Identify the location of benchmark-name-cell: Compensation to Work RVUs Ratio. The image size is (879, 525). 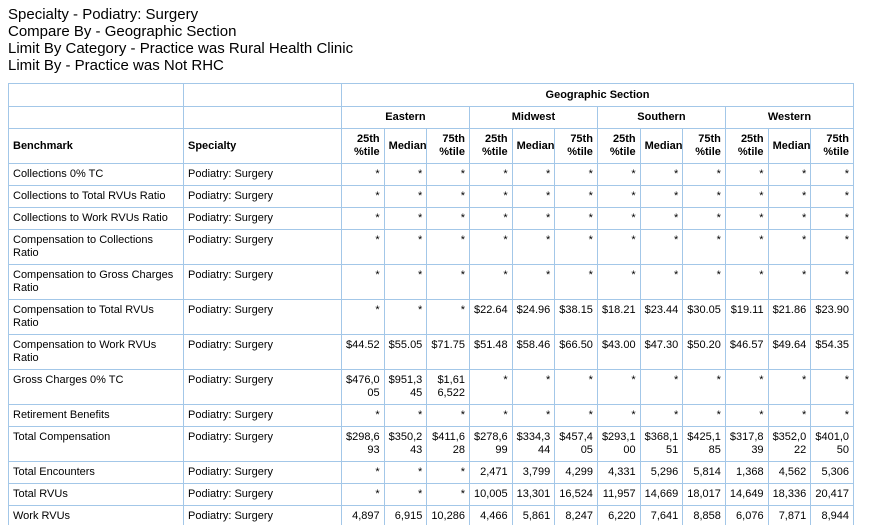
(96, 352).